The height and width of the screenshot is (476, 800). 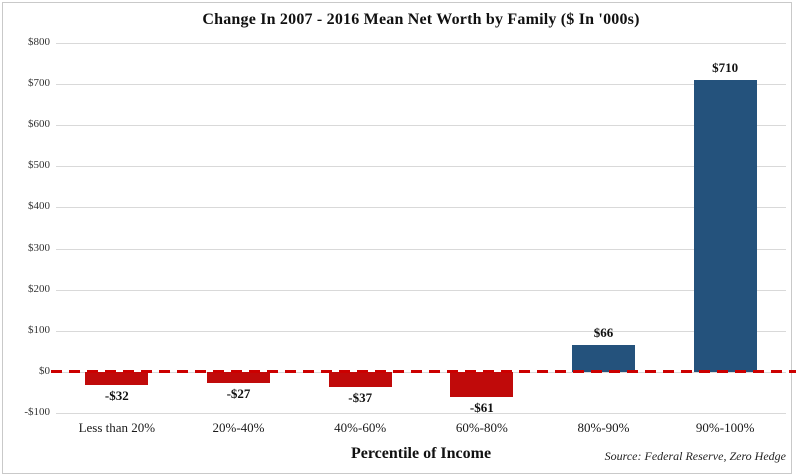 I want to click on y-tick-label: $200, so click(x=39, y=288).